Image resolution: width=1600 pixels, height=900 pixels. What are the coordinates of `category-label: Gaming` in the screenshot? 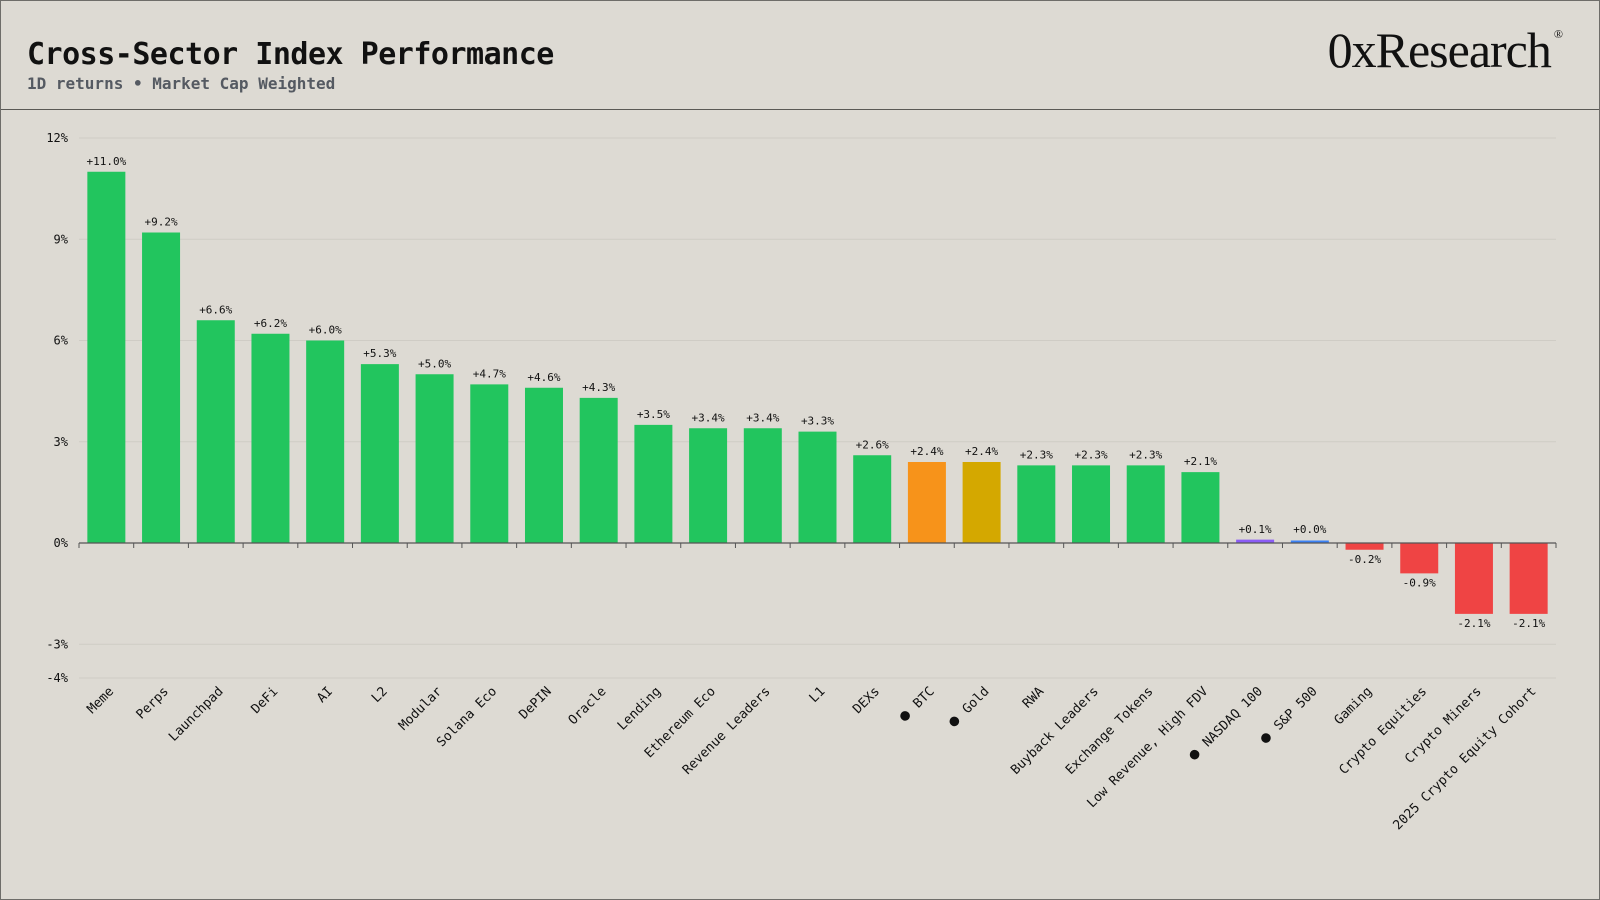 It's located at (1354, 706).